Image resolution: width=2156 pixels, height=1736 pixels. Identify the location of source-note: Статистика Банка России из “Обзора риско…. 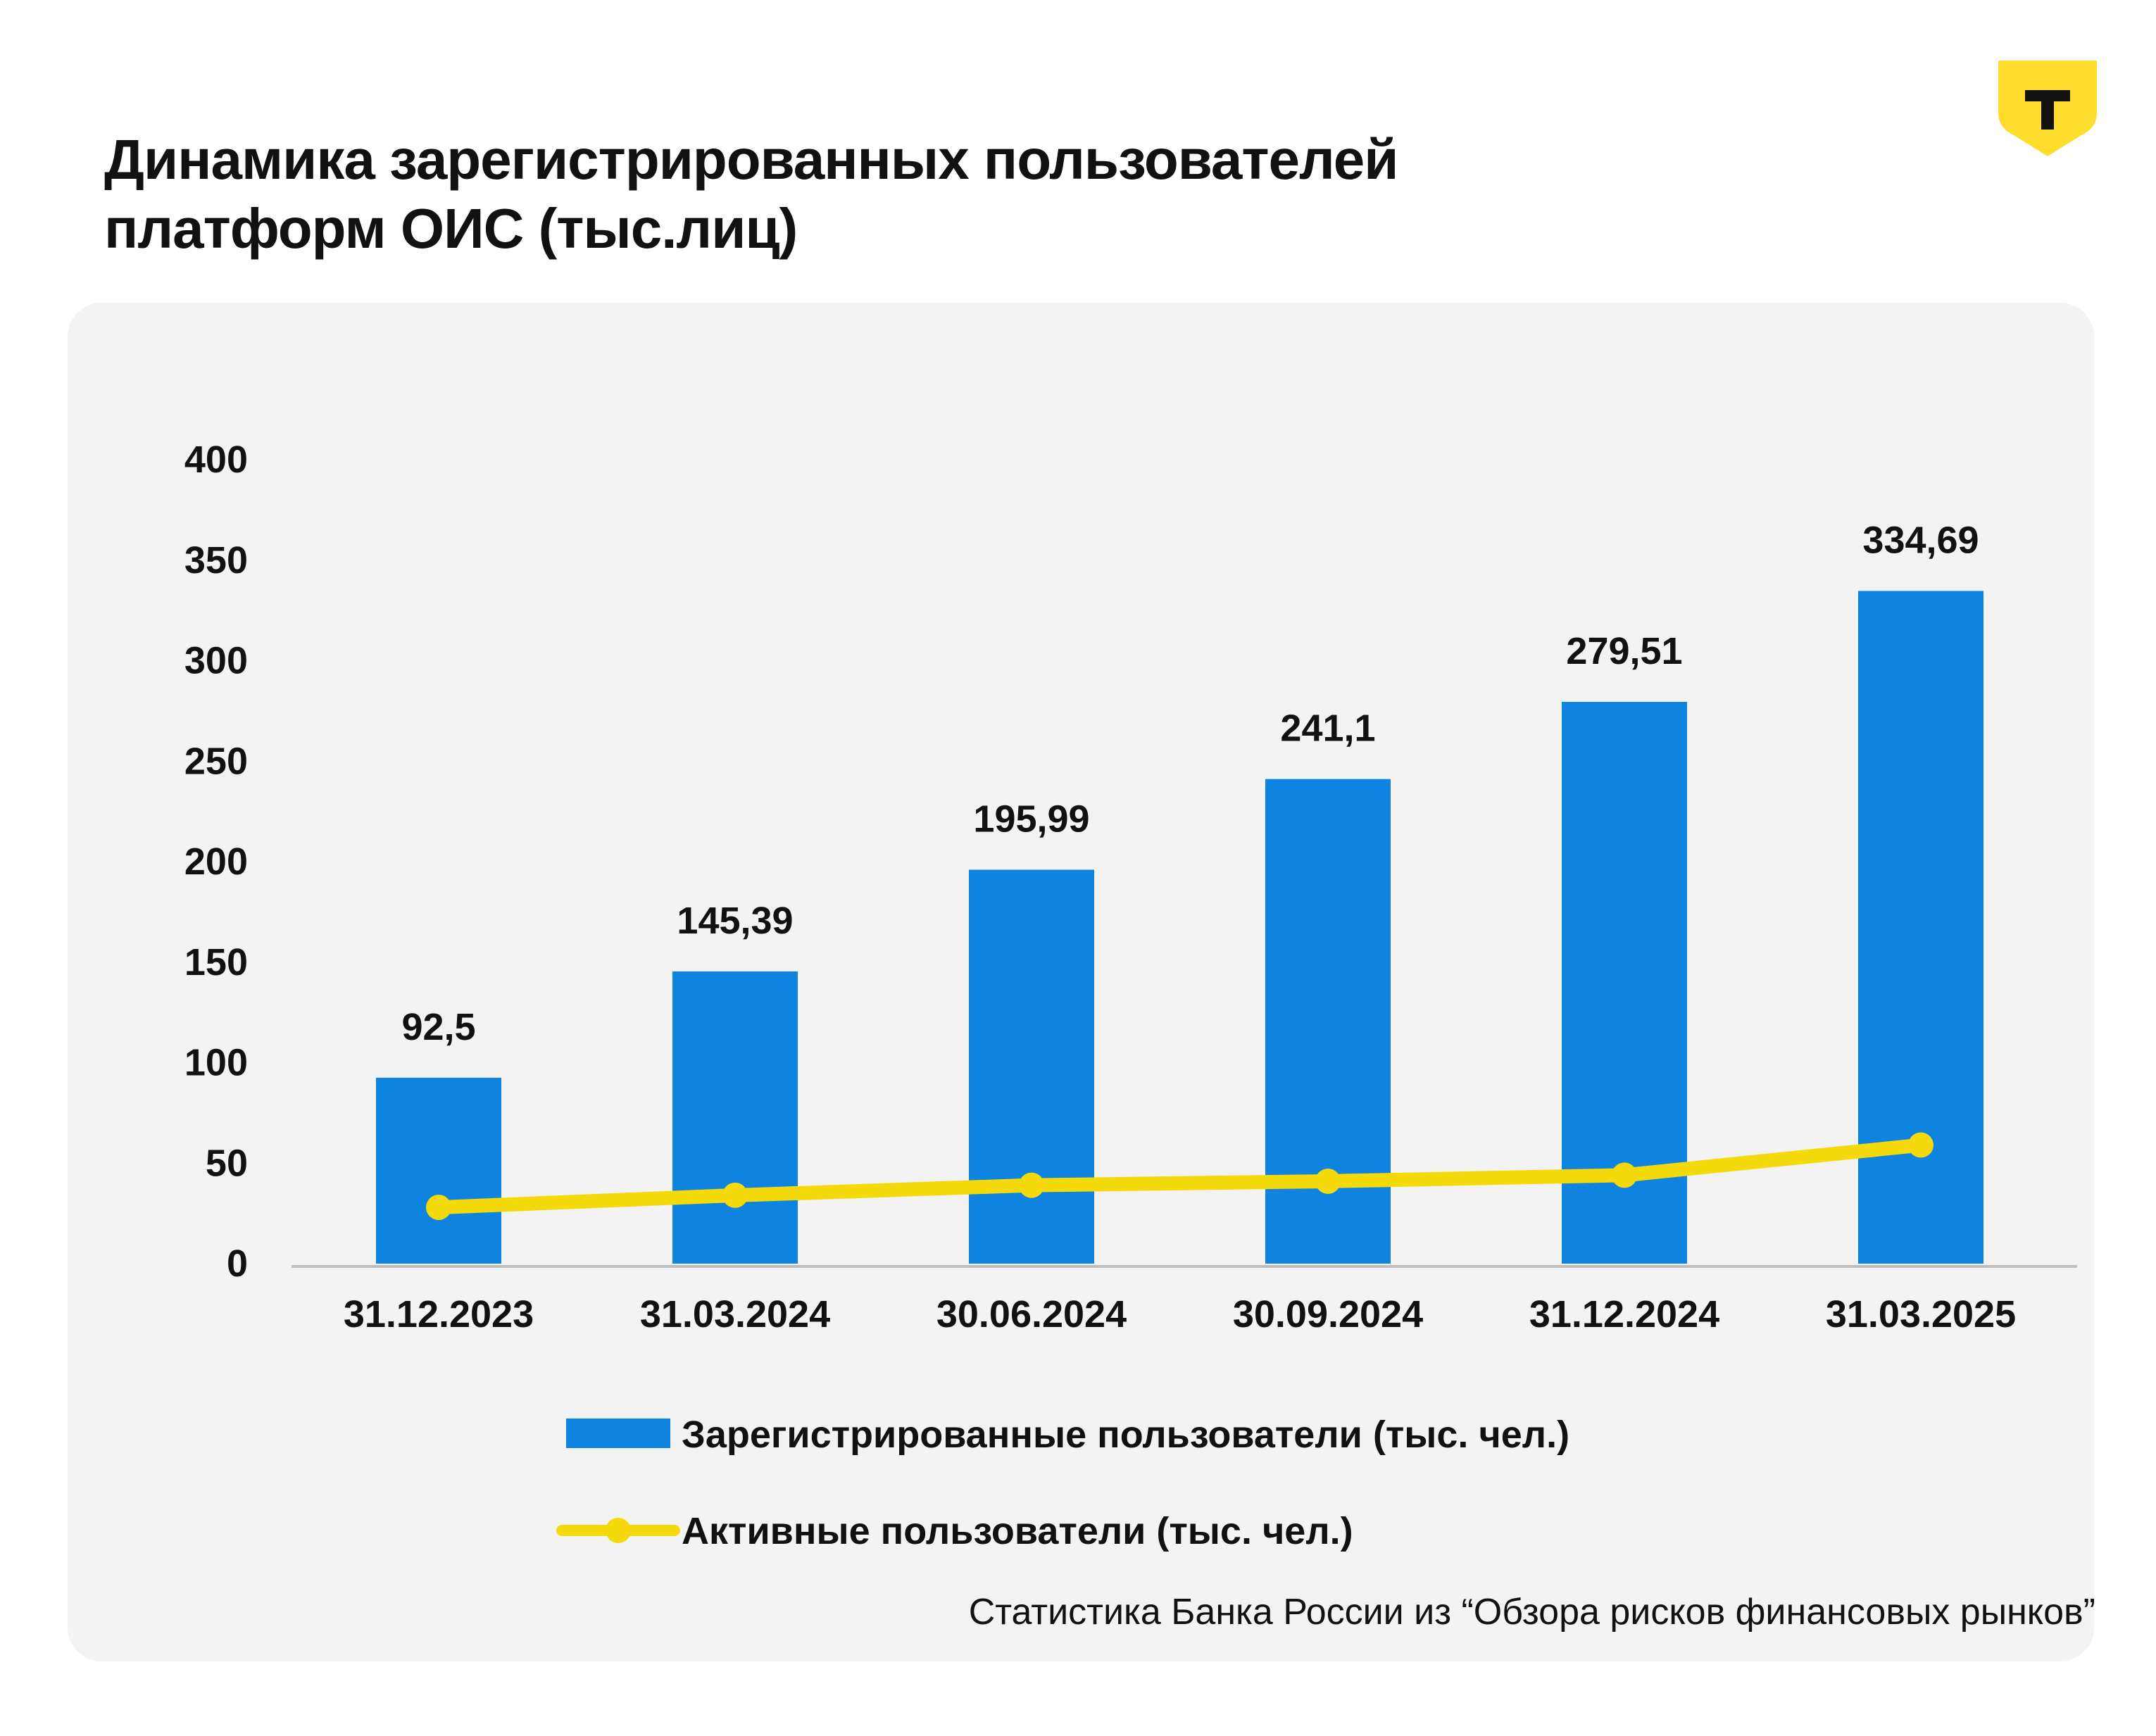
(1532, 1612).